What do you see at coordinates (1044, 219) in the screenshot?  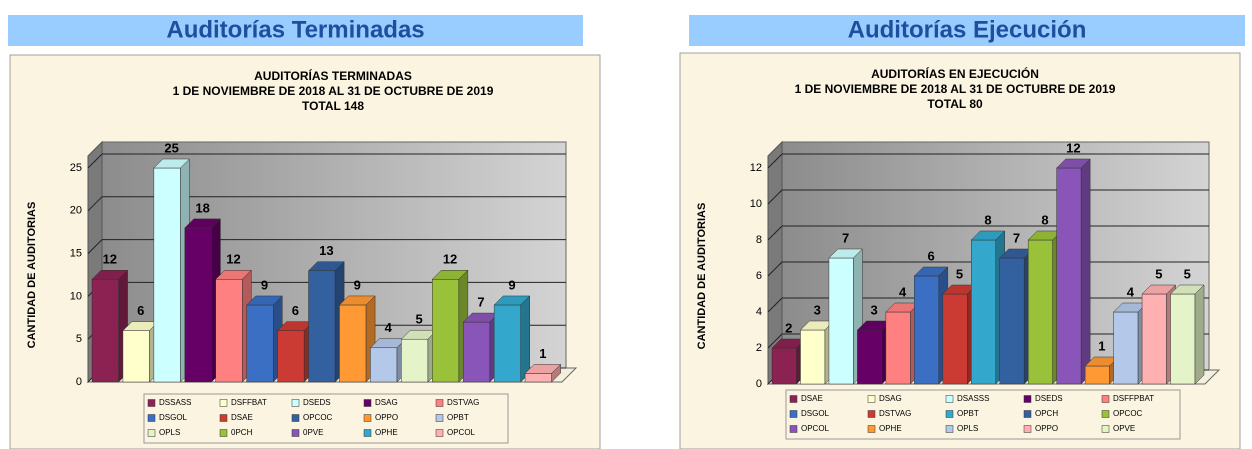 I see `data-label: 8` at bounding box center [1044, 219].